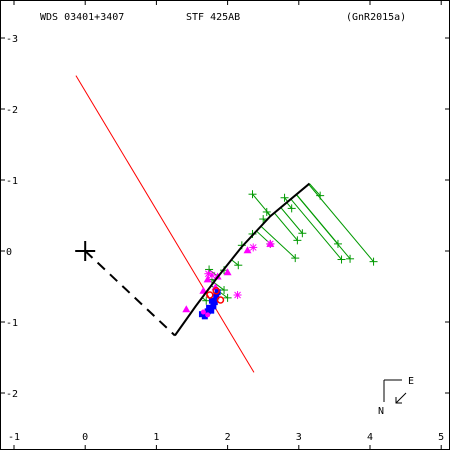  What do you see at coordinates (242, 259) in the screenshot?
I see `orbit-curve` at bounding box center [242, 259].